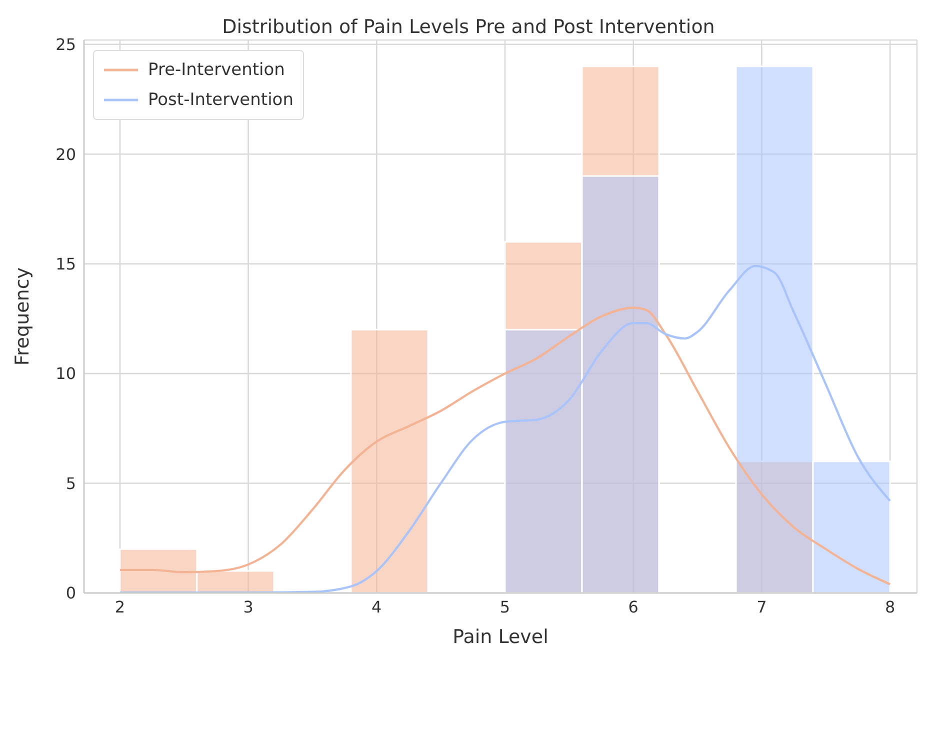 The height and width of the screenshot is (751, 937). Describe the element at coordinates (505, 606) in the screenshot. I see `x-tick-label: 5` at that location.